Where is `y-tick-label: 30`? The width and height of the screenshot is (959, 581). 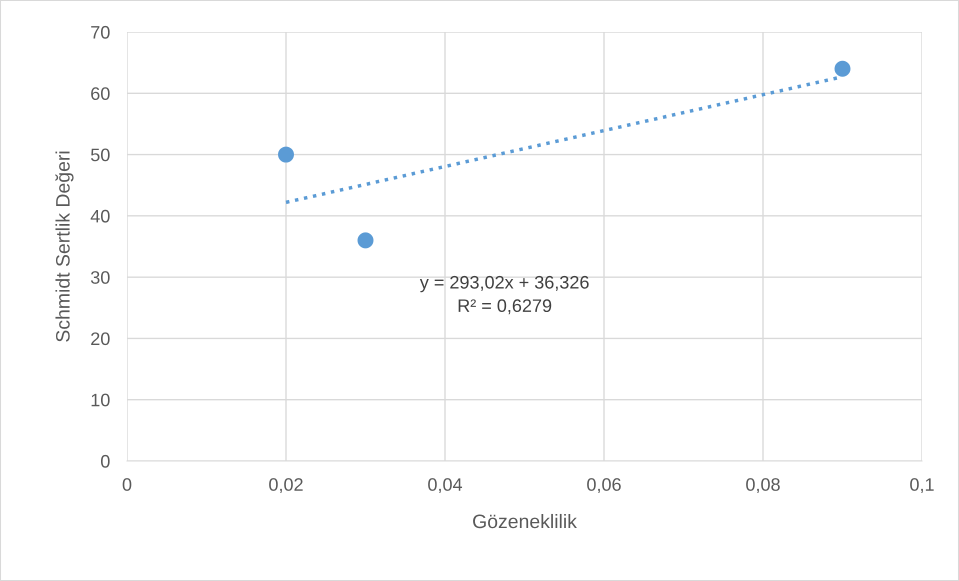 y-tick-label: 30 is located at coordinates (100, 277).